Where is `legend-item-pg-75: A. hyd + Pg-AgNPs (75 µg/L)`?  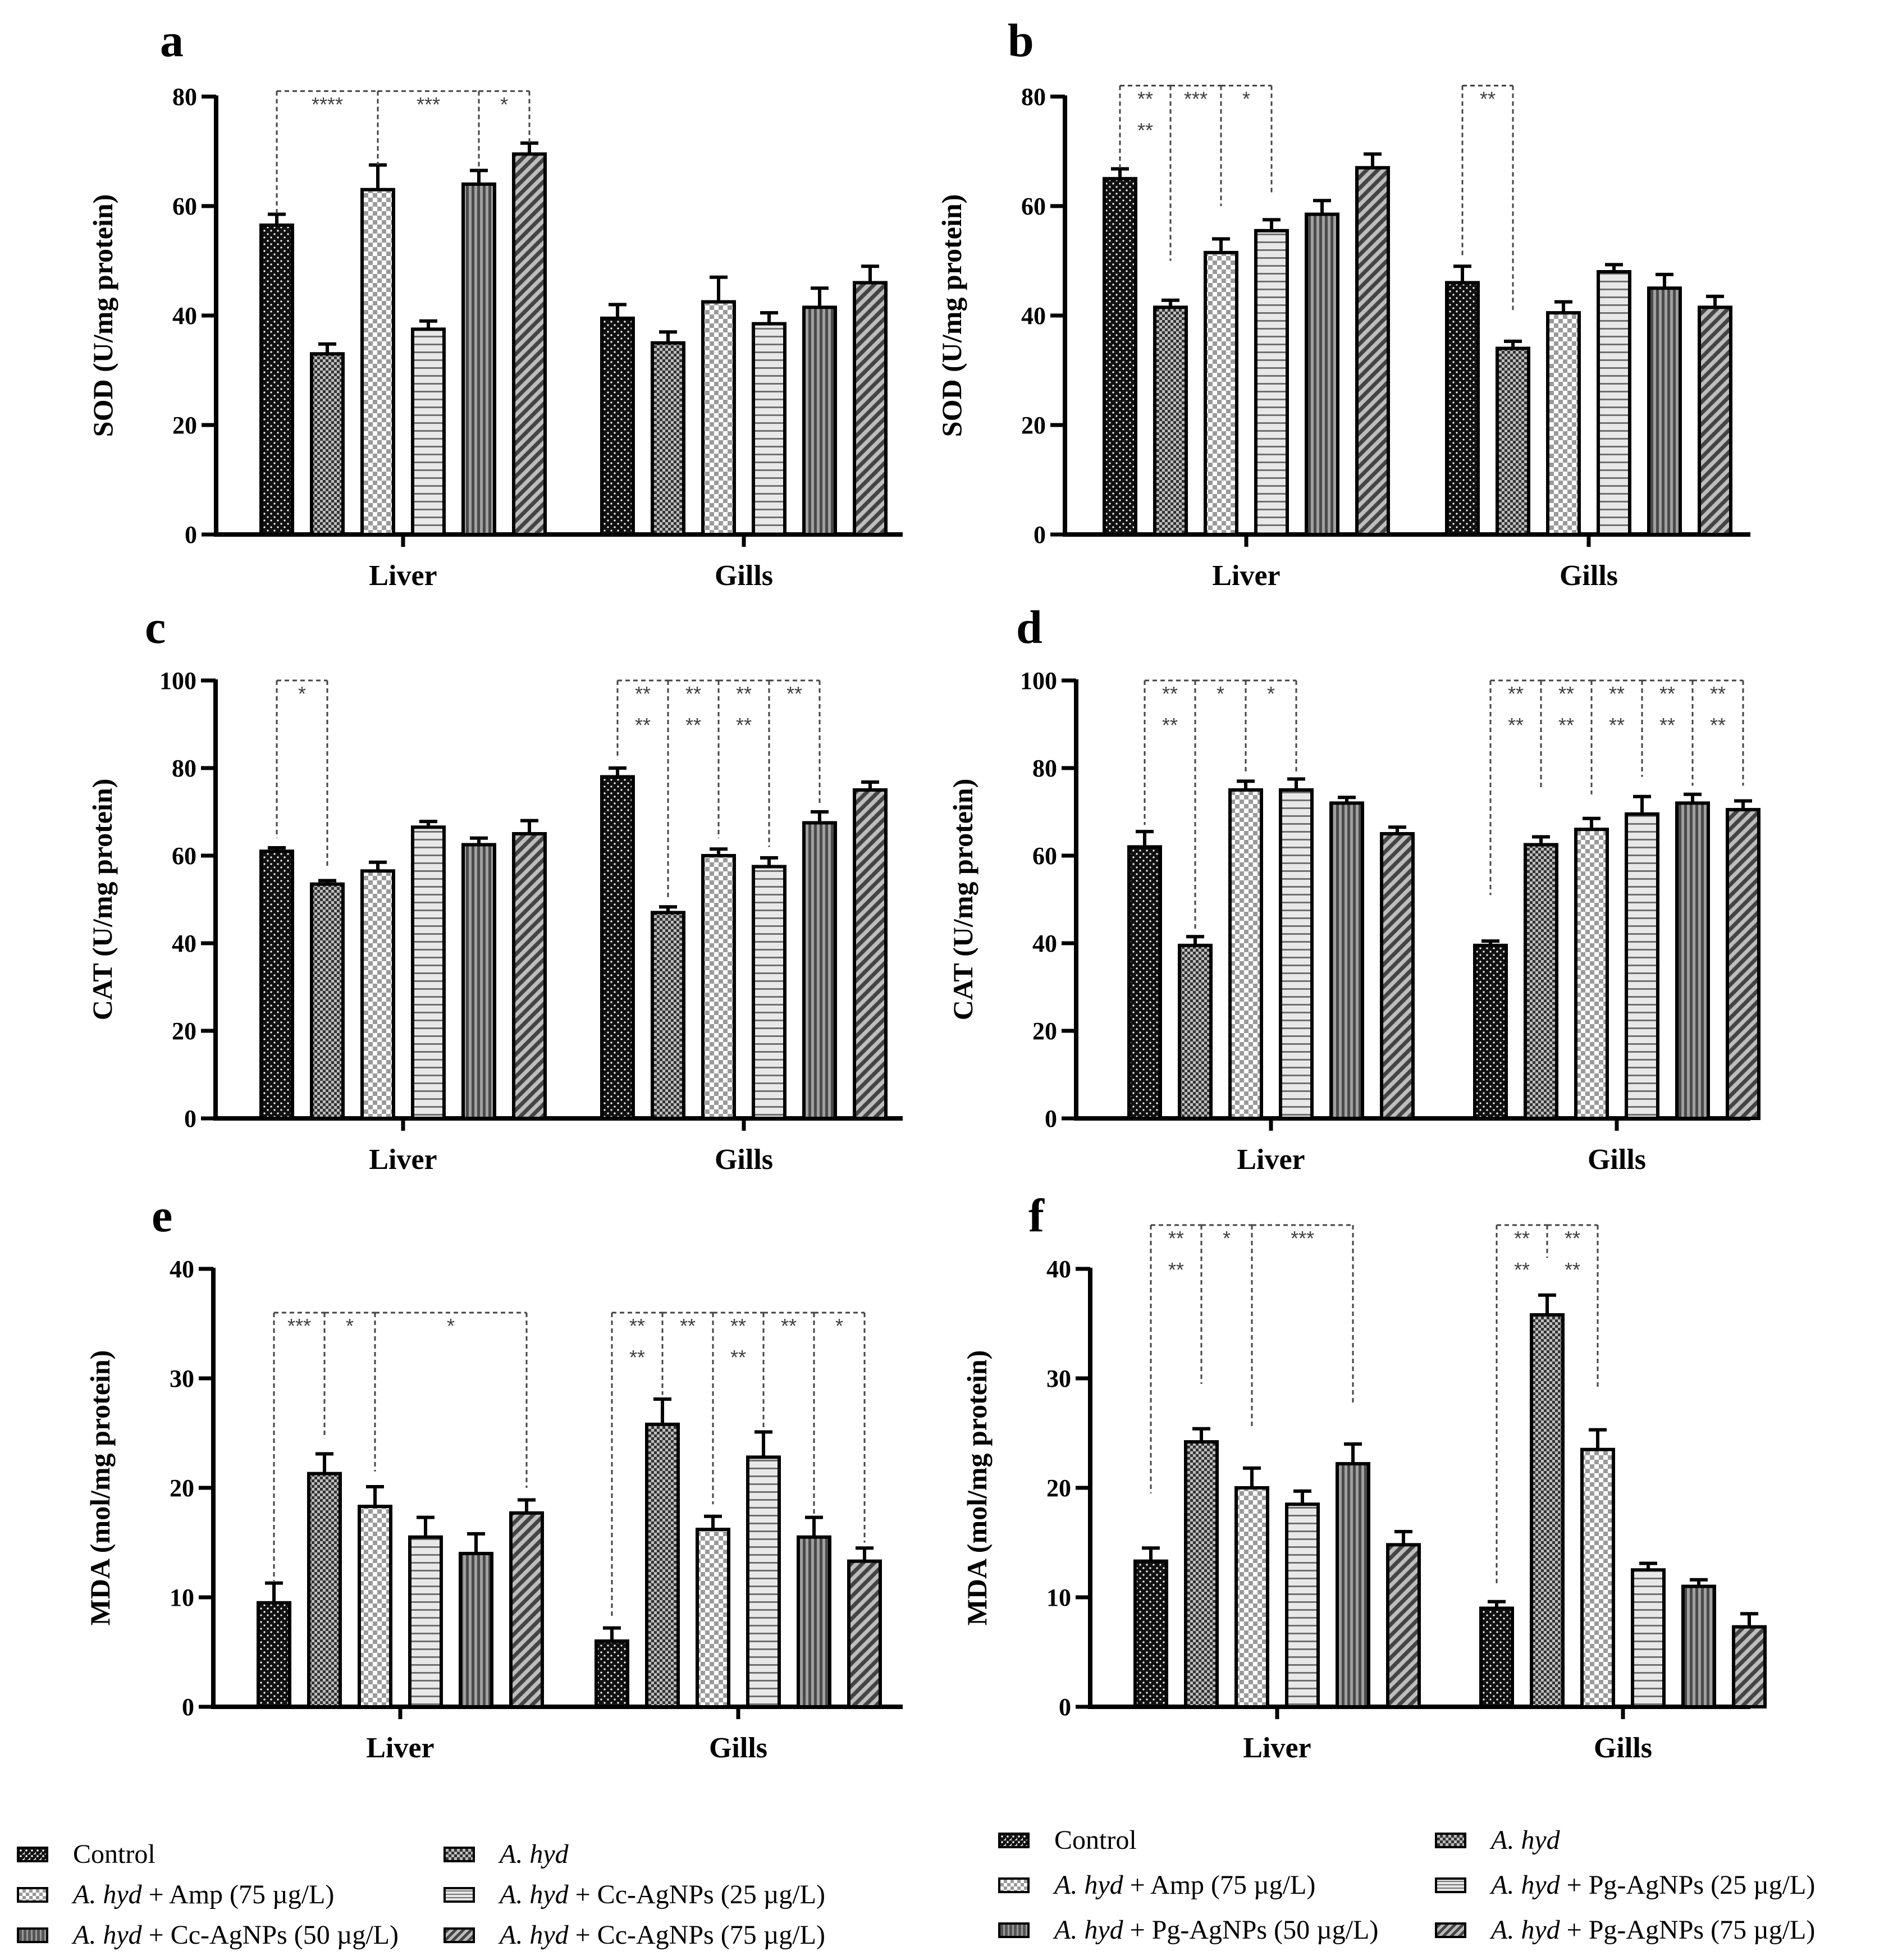
legend-item-pg-75: A. hyd + Pg-AgNPs (75 µg/L) is located at coordinates (1625, 1930).